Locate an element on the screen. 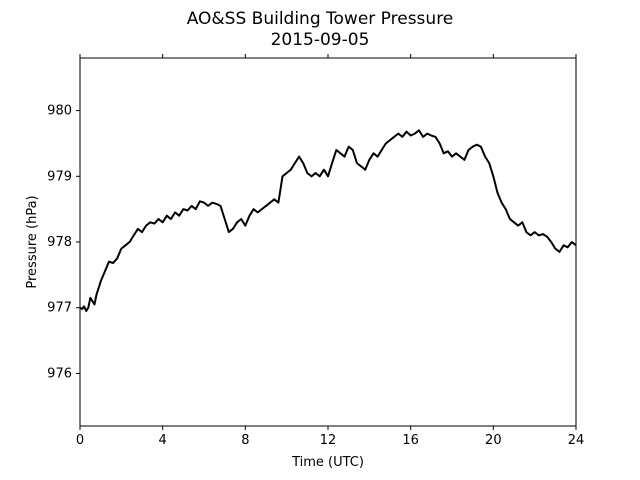 The image size is (640, 480). x-tick-label: 20 is located at coordinates (493, 440).